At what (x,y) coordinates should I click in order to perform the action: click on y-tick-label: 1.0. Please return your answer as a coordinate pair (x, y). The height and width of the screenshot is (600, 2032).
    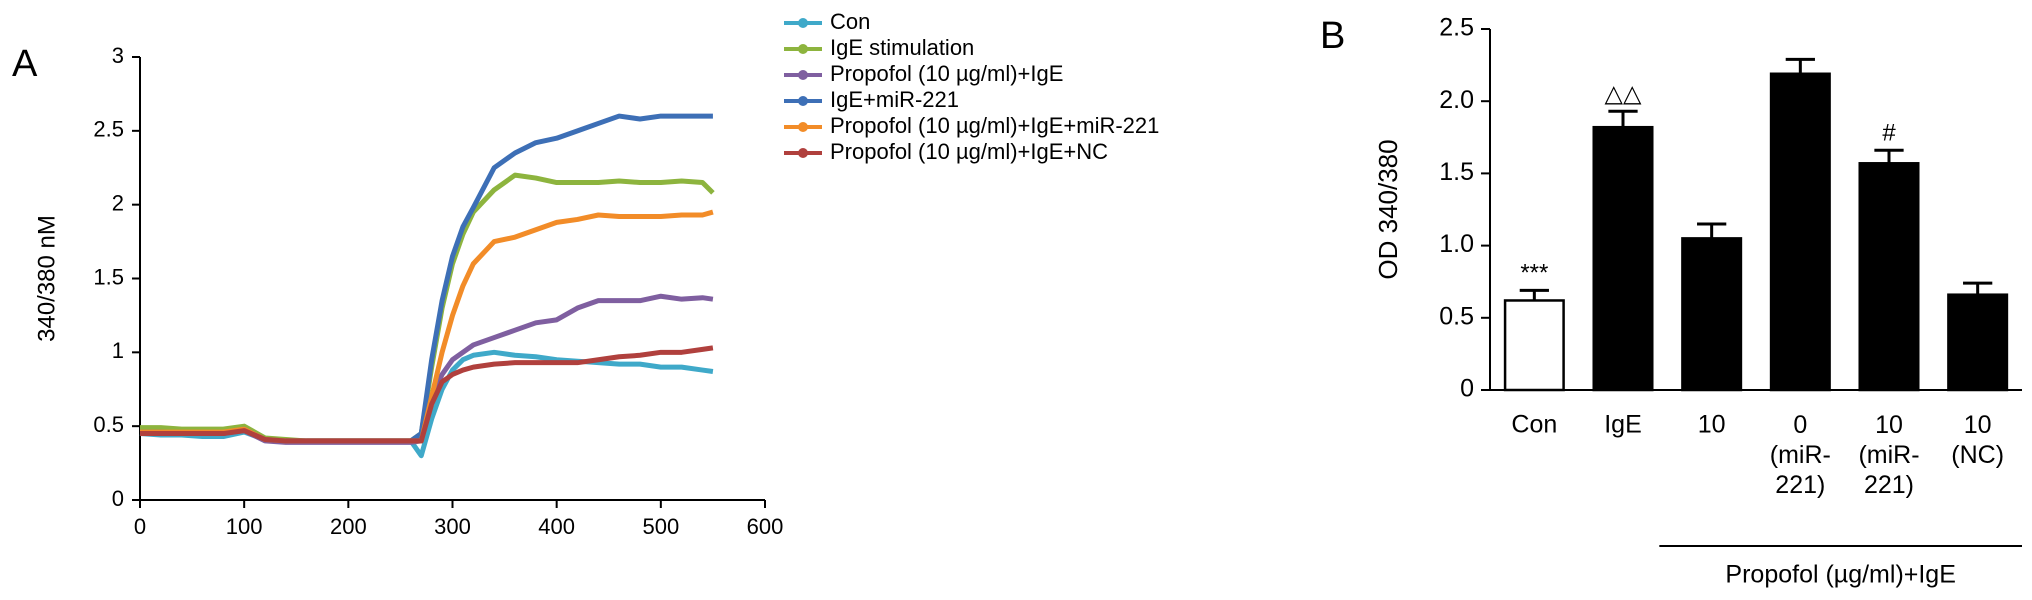
    Looking at the image, I should click on (1456, 244).